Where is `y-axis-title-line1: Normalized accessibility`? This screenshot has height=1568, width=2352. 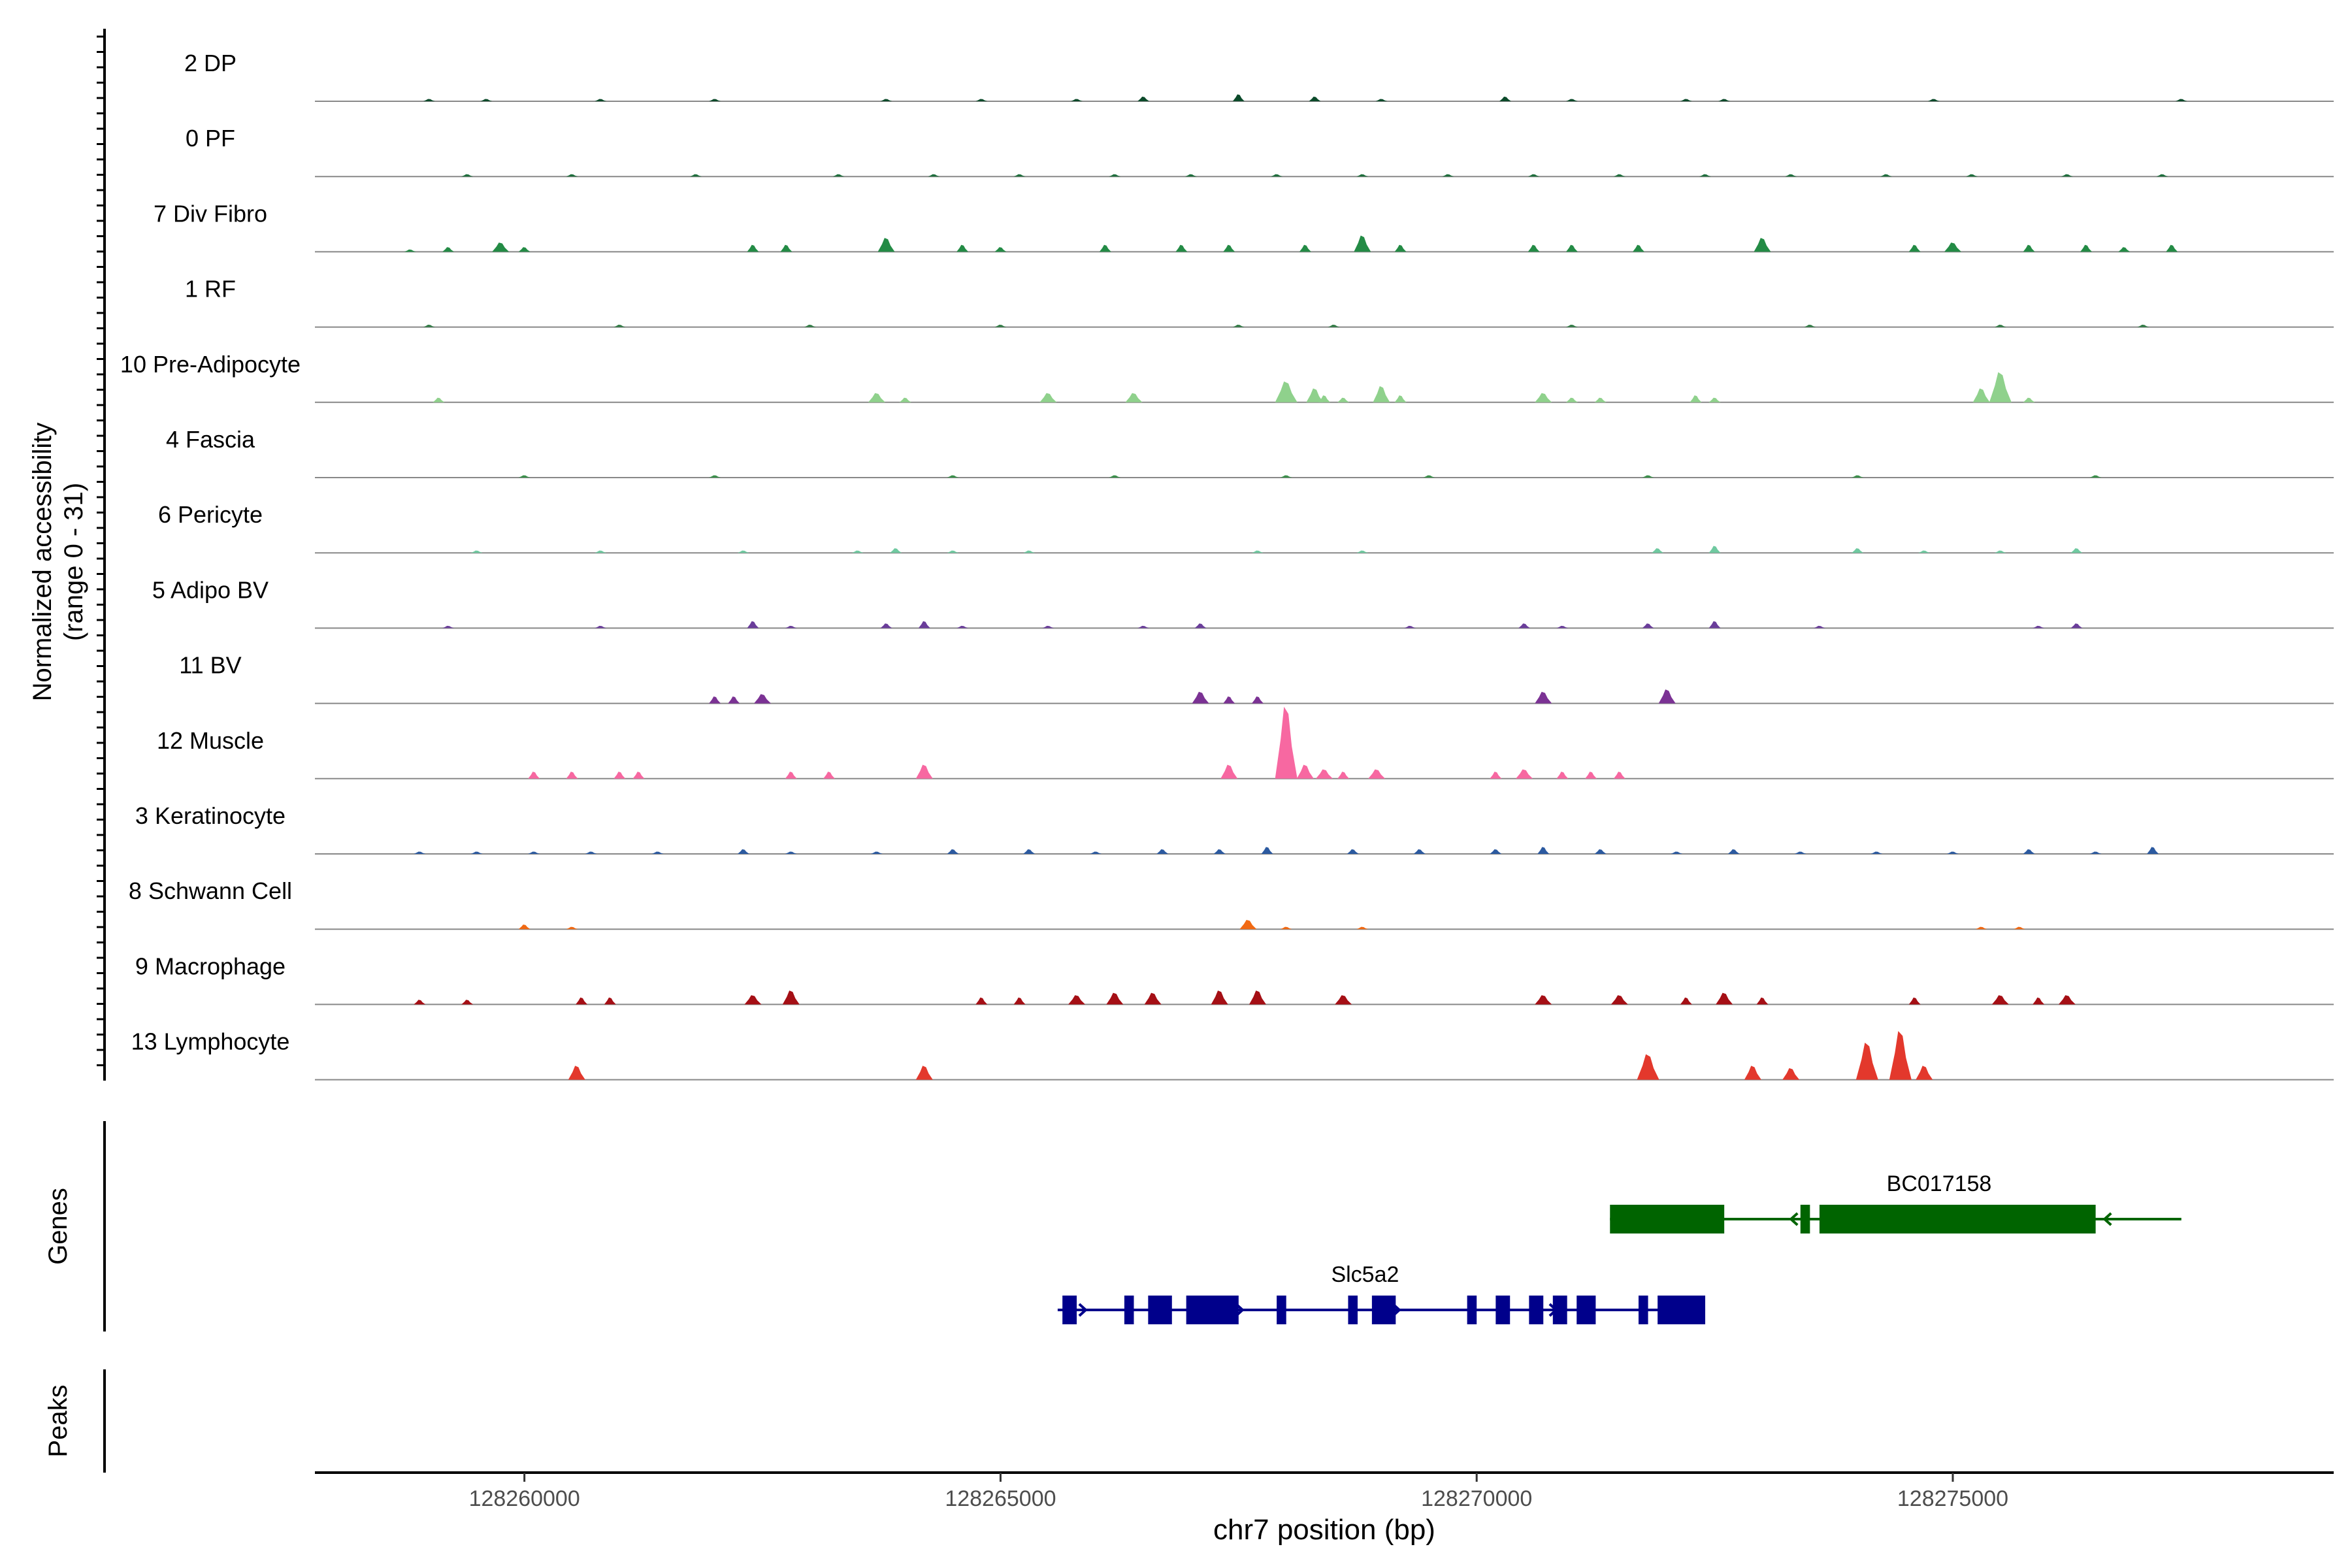
y-axis-title-line1: Normalized accessibility is located at coordinates (42, 562).